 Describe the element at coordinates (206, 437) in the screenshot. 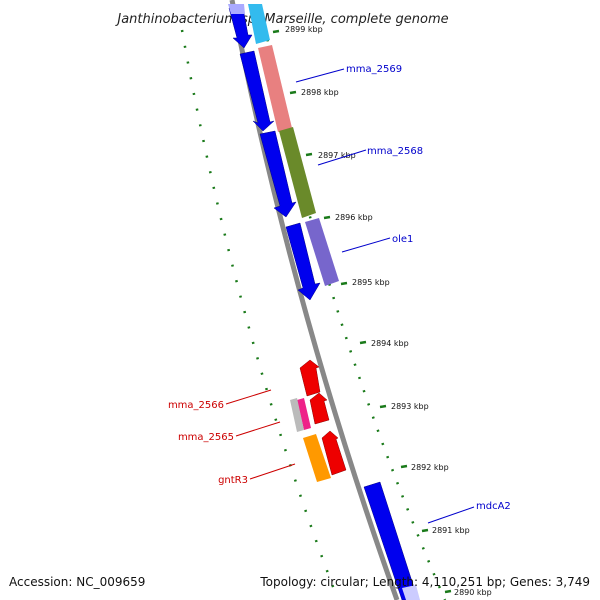

I see `gene-label-mma-2565: mma_2565` at that location.